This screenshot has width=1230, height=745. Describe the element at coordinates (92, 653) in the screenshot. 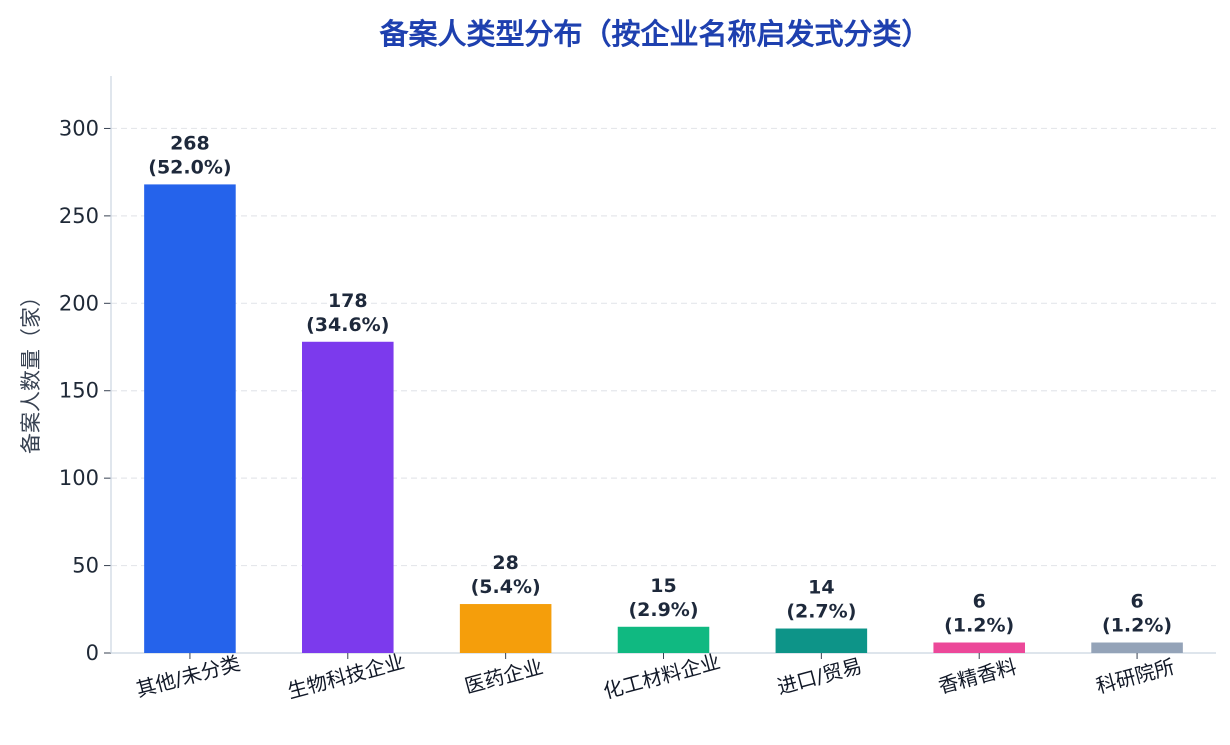

I see `y-tick-label: 0` at that location.